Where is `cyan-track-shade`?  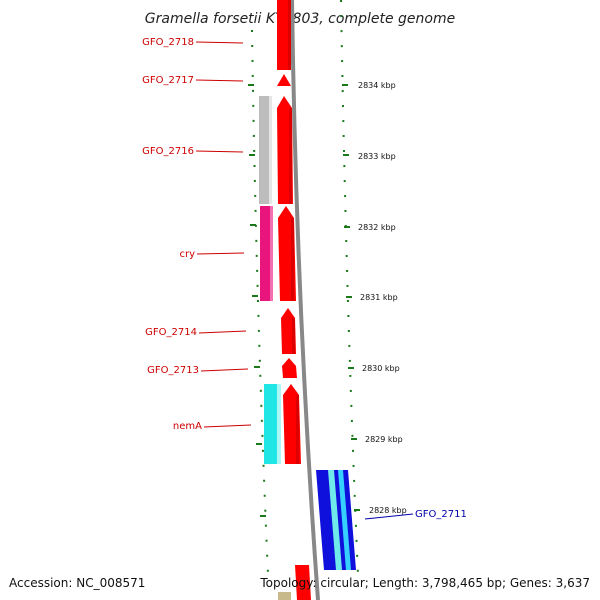 cyan-track-shade is located at coordinates (279, 424).